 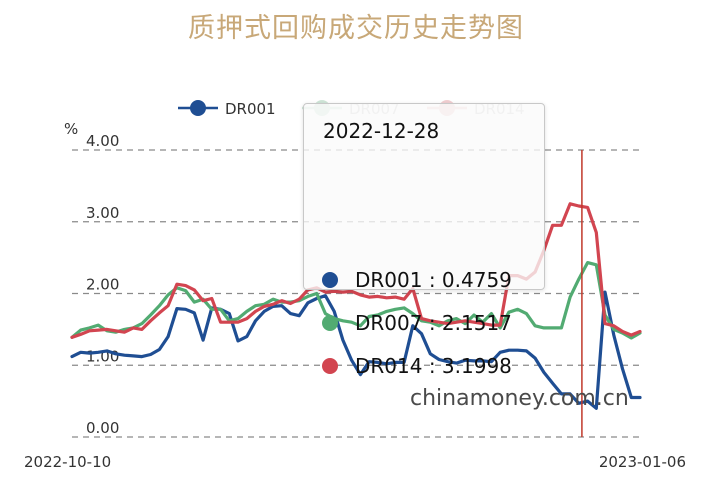 I want to click on y-tick-label: 0.00, so click(x=102, y=428).